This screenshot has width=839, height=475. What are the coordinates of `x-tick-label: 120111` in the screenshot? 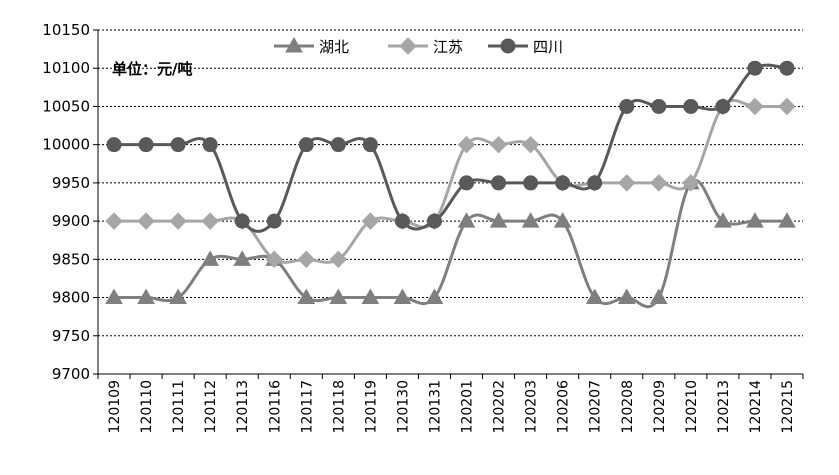 It's located at (179, 406).